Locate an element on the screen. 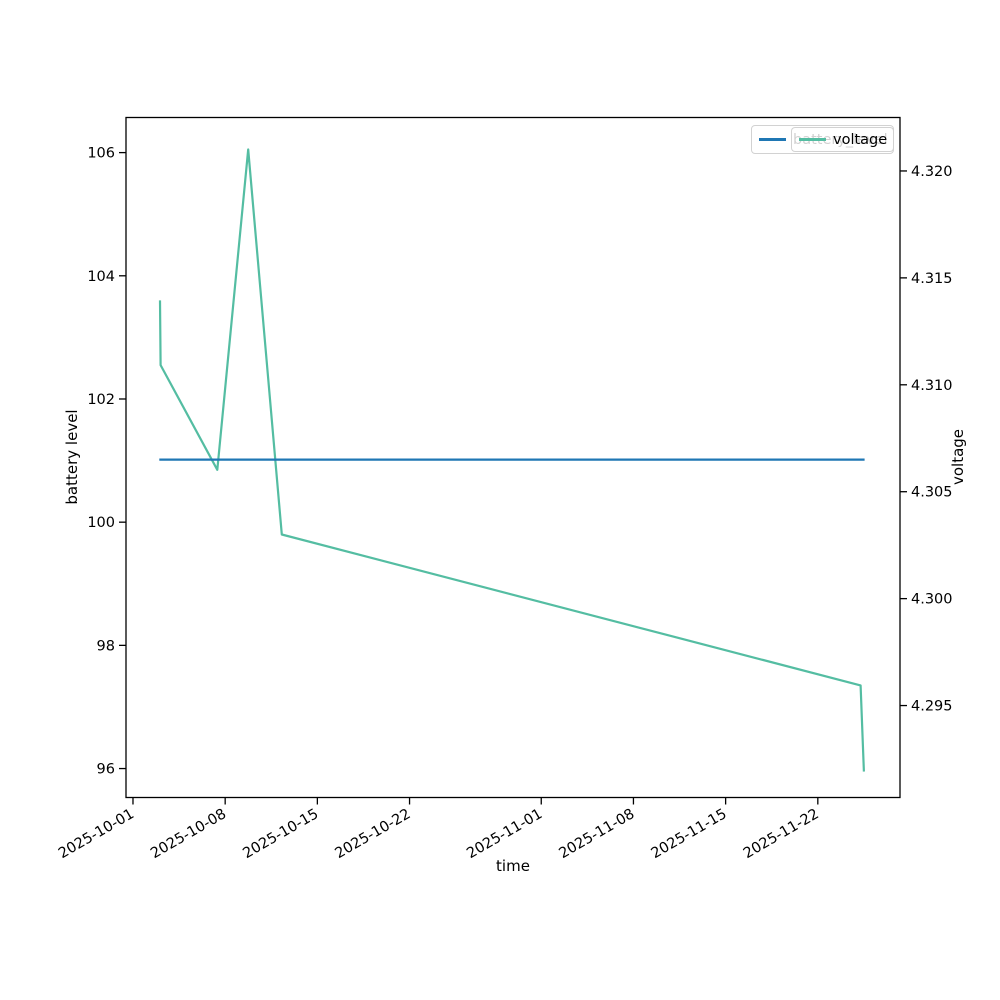  legend-voltage: voltage is located at coordinates (842, 139).